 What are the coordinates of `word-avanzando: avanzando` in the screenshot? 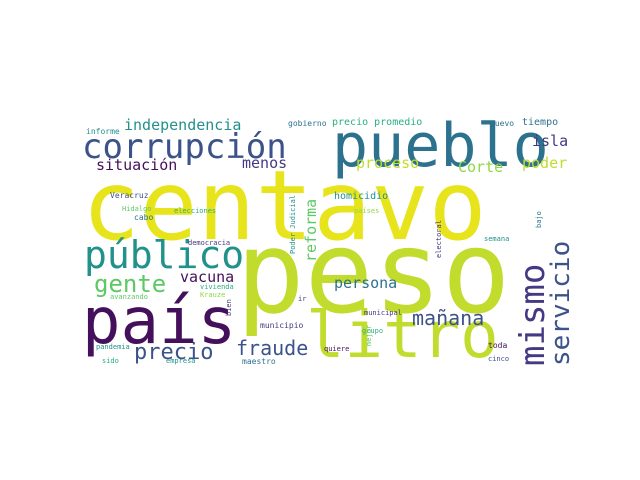 It's located at (129, 297).